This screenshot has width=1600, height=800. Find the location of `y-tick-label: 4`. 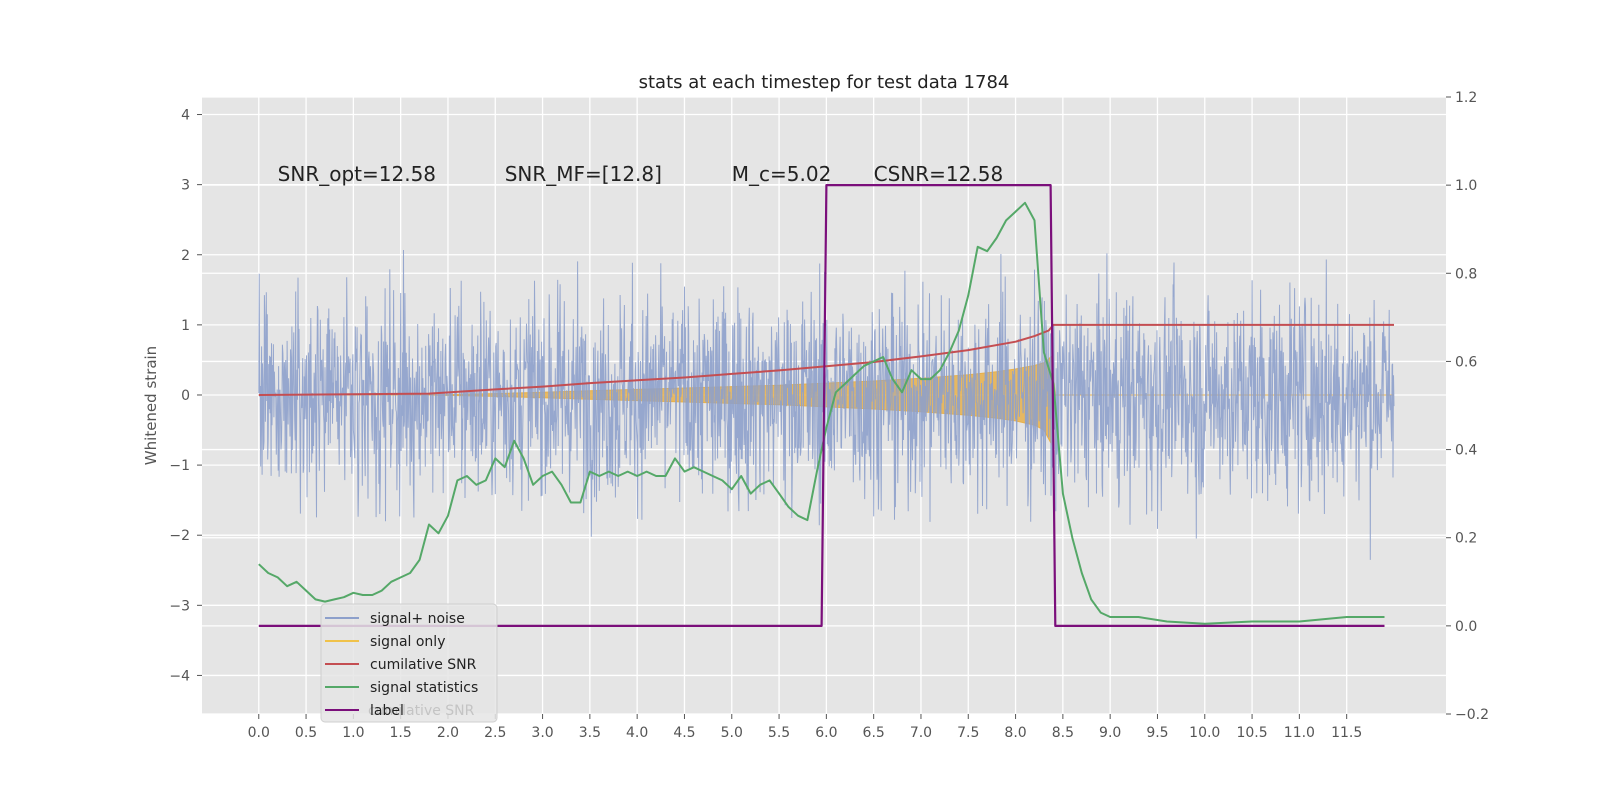

y-tick-label: 4 is located at coordinates (185, 116).